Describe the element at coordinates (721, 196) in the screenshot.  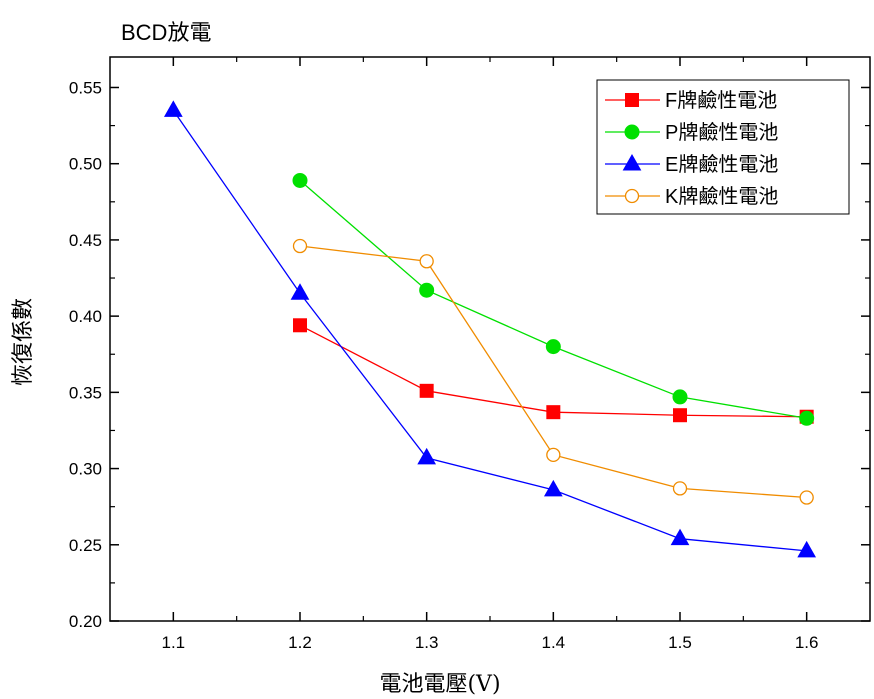
I see `legend-label: K牌鹼性電池` at that location.